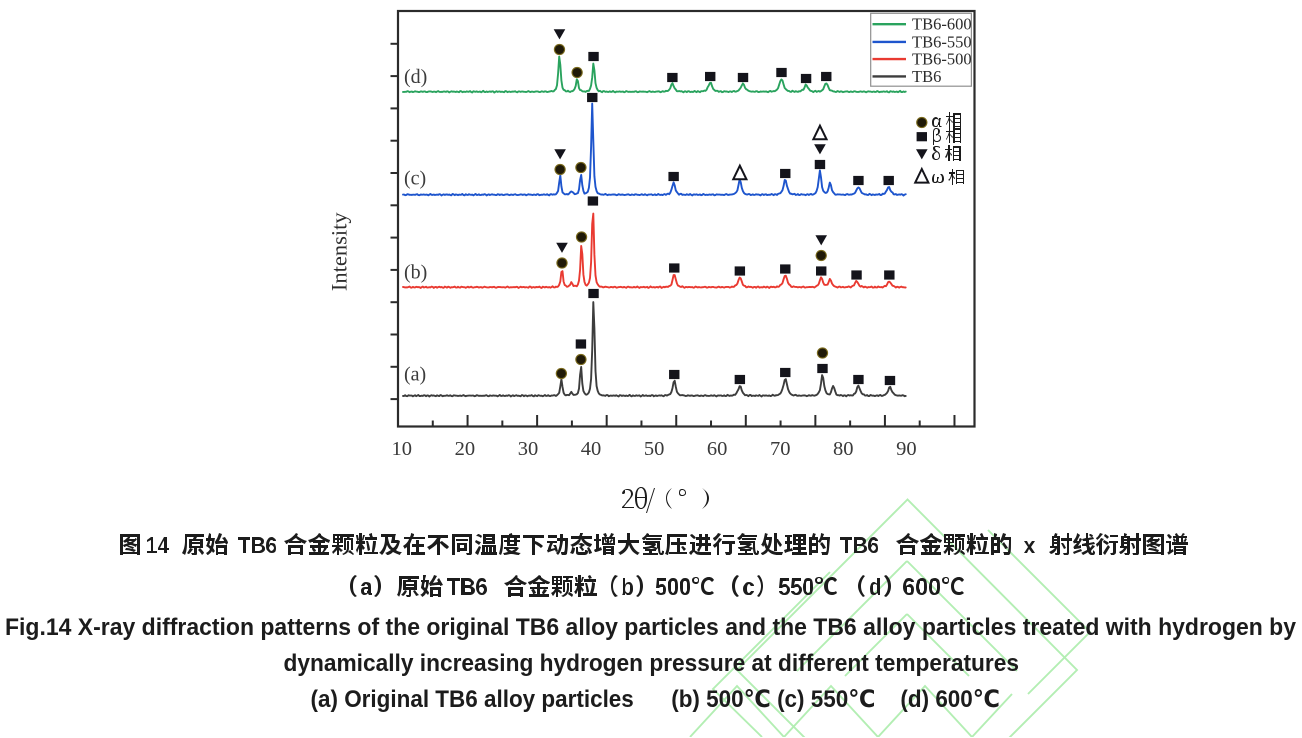 This screenshot has height=738, width=1302. I want to click on legend-label-TB6-550: TB6-550, so click(942, 41).